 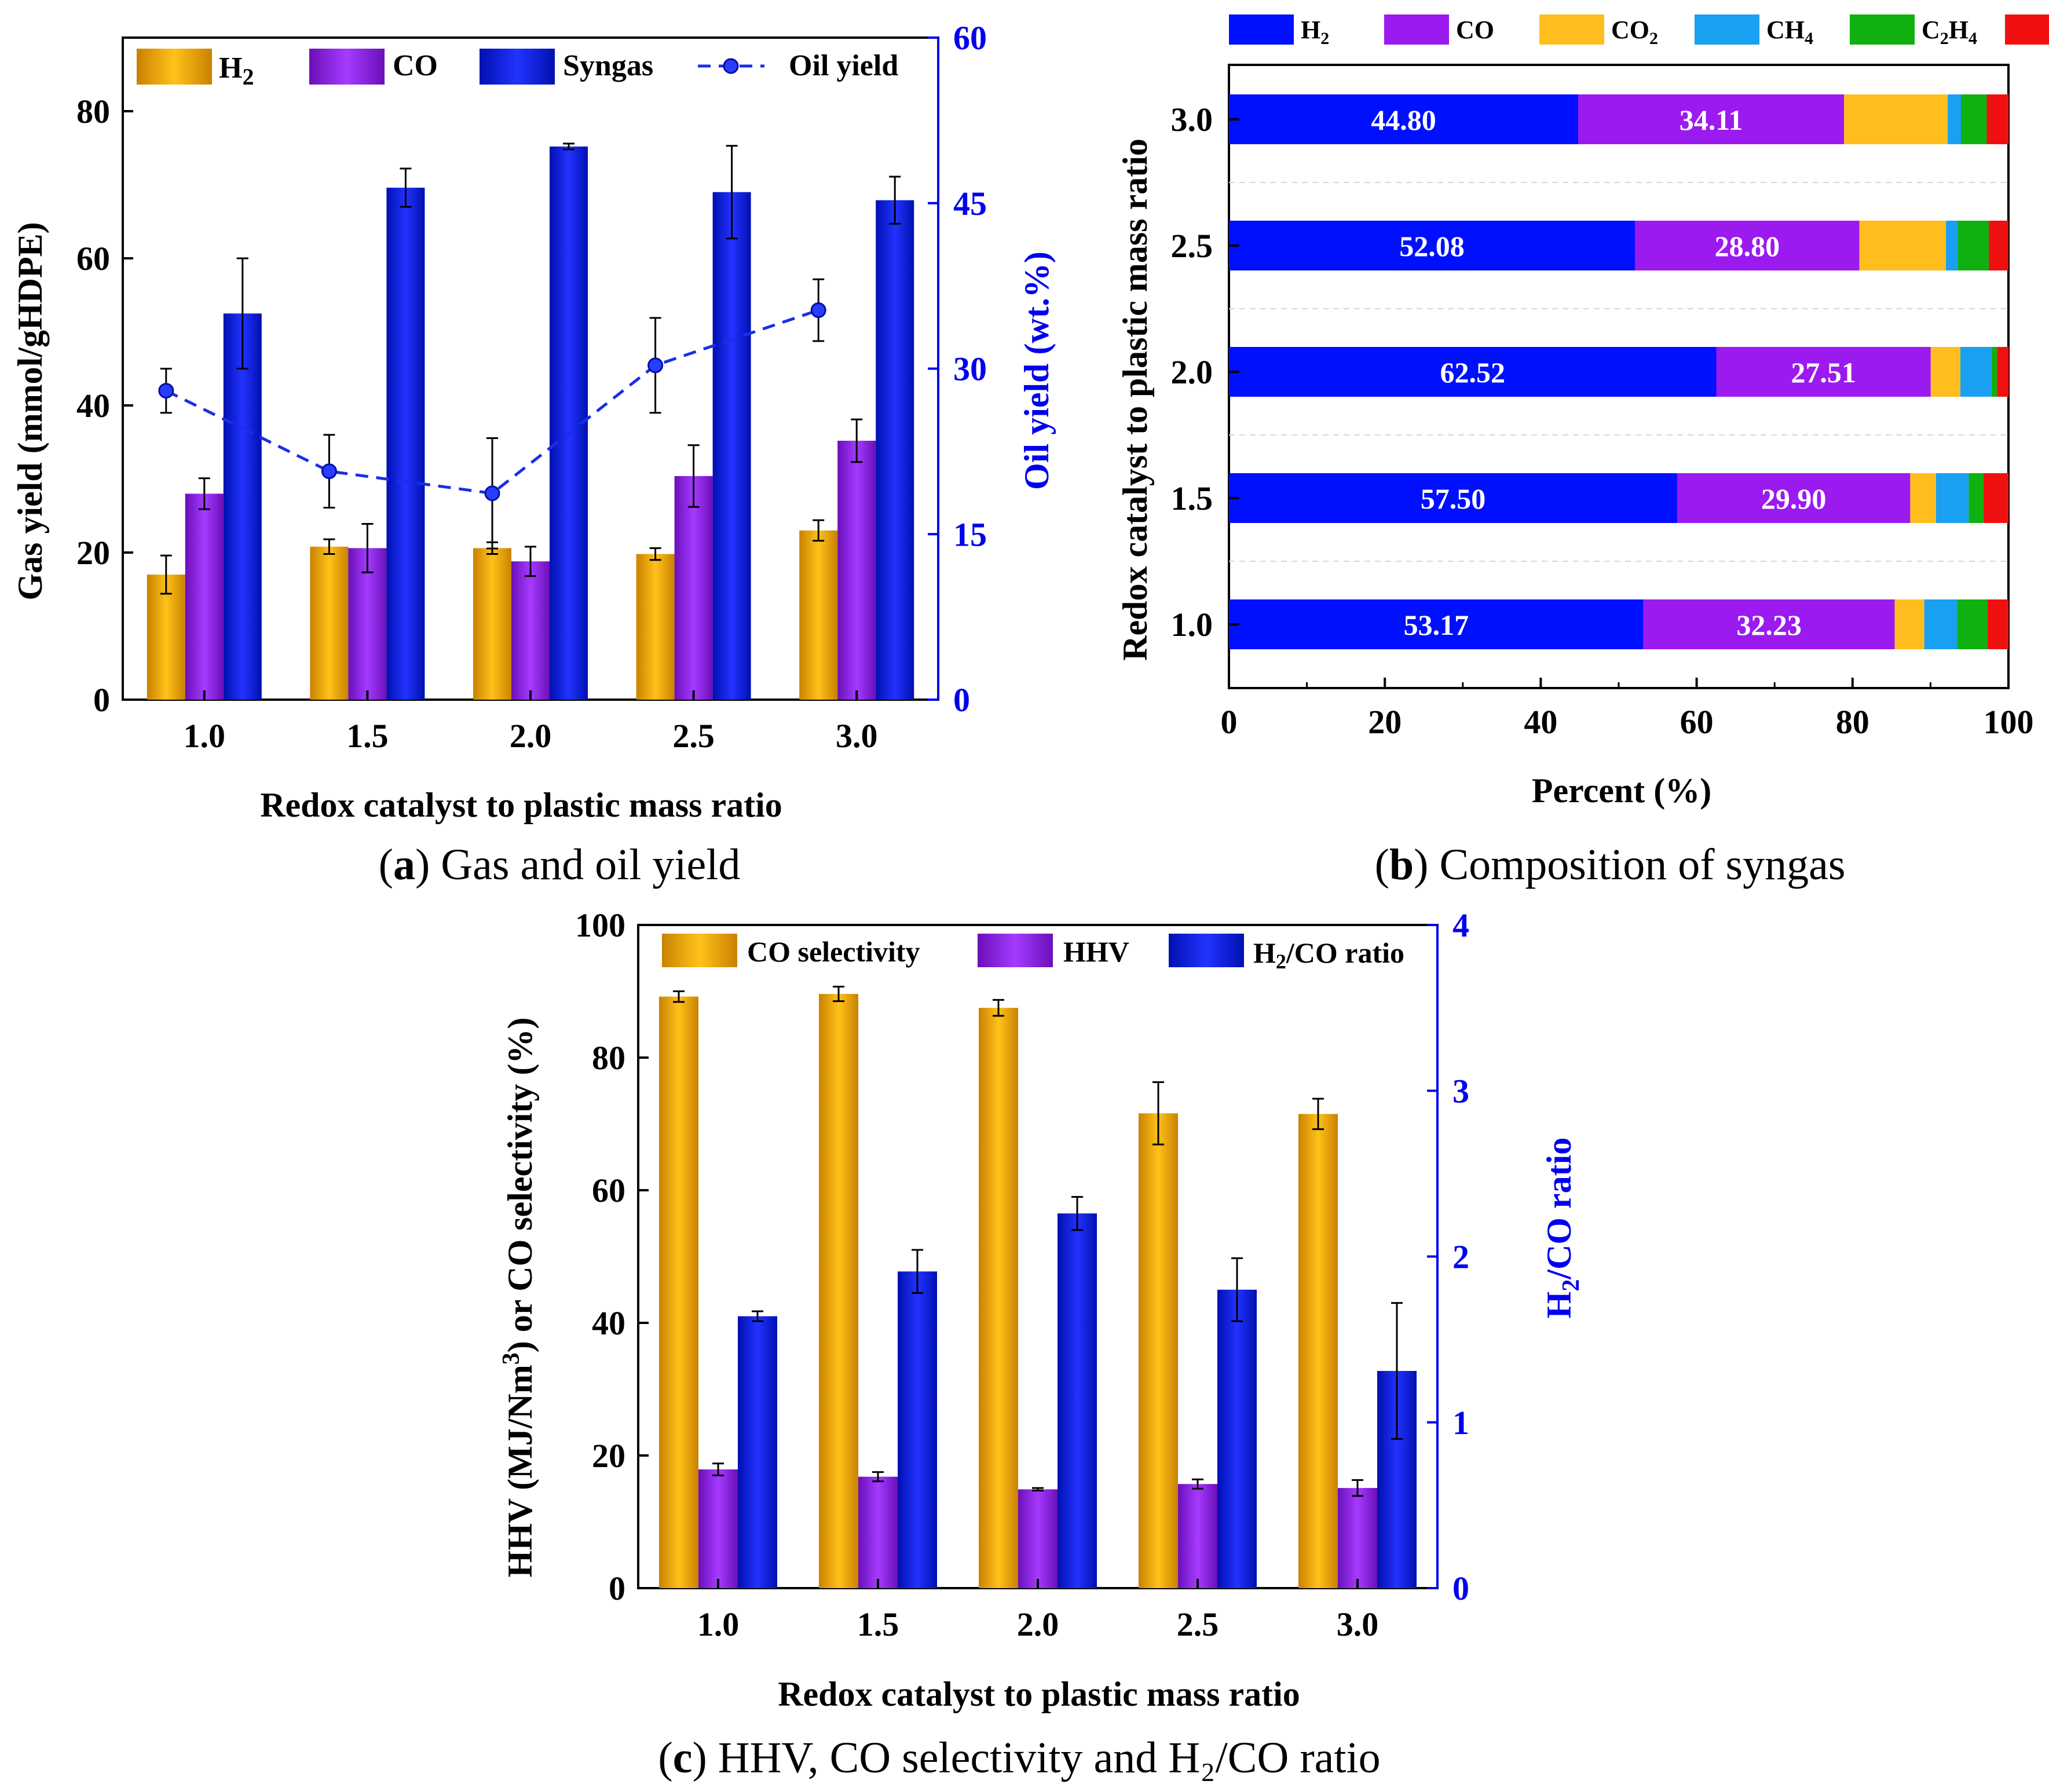 What do you see at coordinates (517, 69) in the screenshot?
I see `panel-a-legend: H2 CO Syngas Oil yield` at bounding box center [517, 69].